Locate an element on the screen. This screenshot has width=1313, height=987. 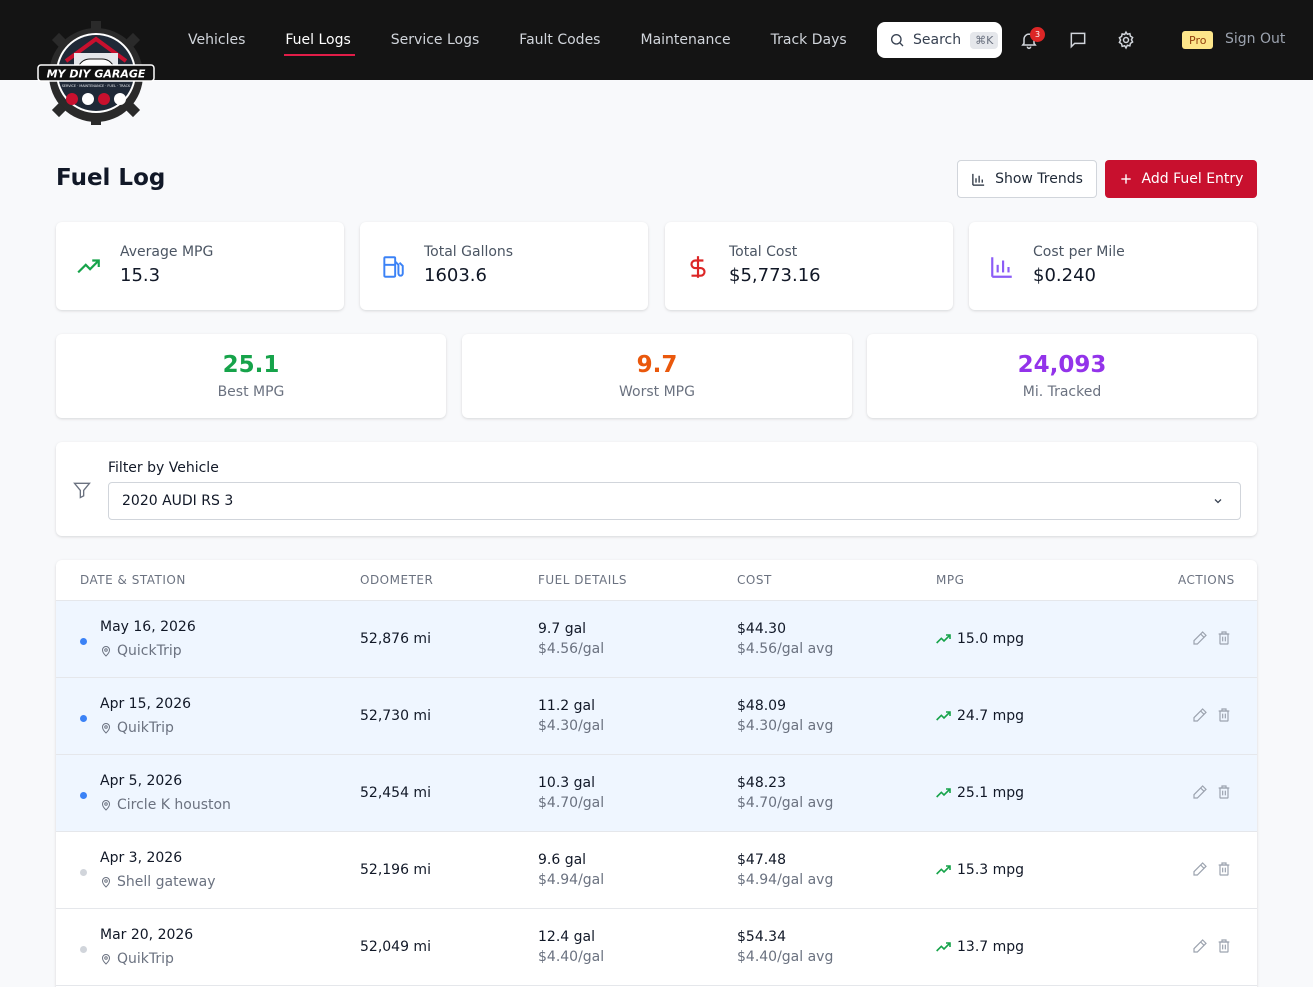
vehicle-filter-panel: Filter by Vehicle 2020 AUDI RS 3 is located at coordinates (656, 489).